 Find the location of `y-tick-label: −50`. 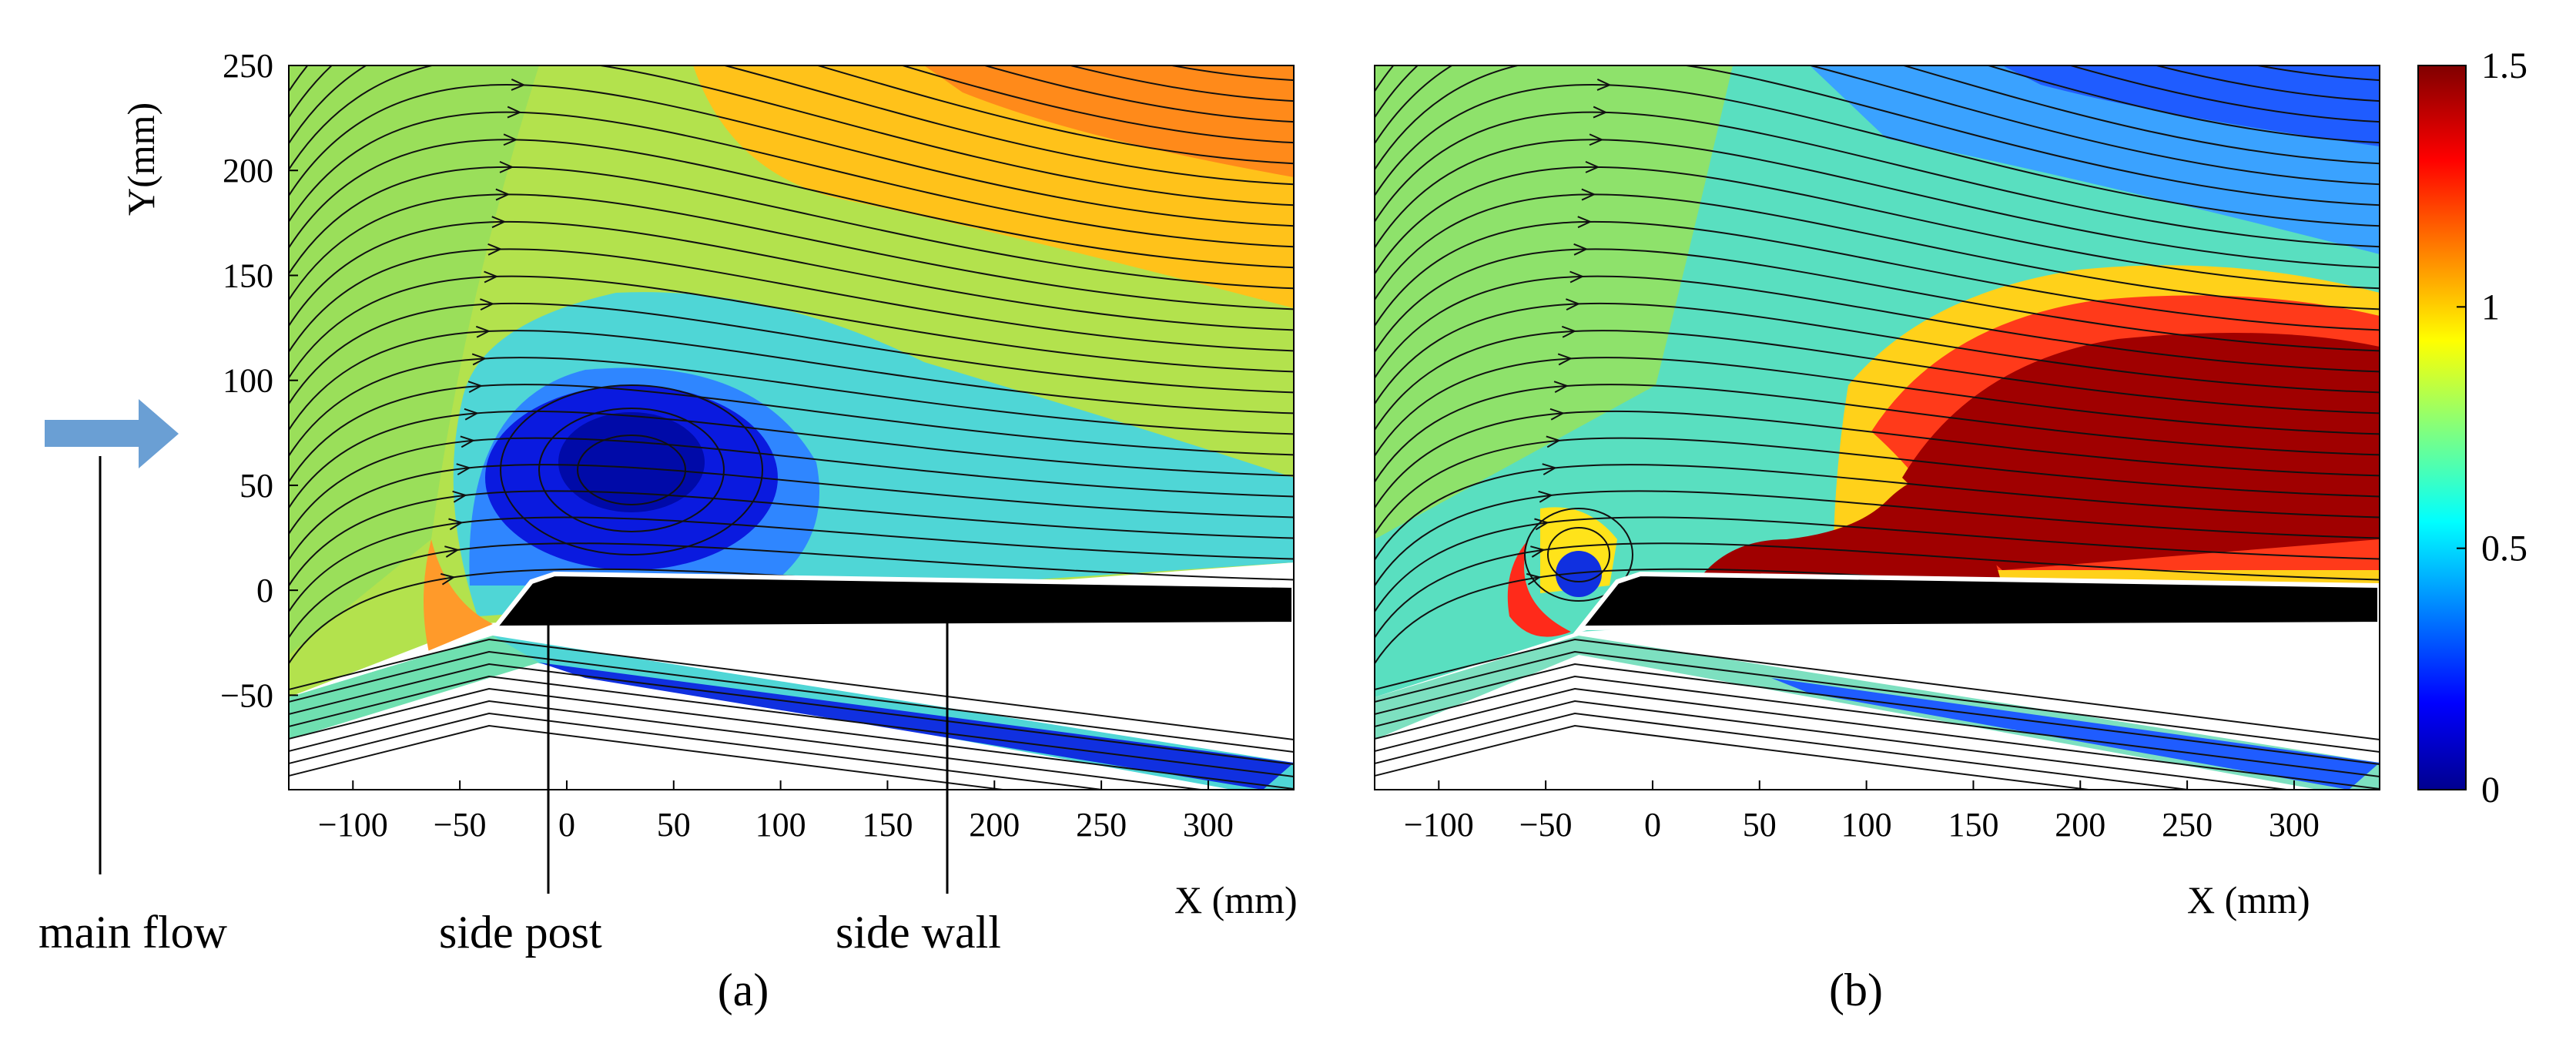

y-tick-label: −50 is located at coordinates (247, 695).